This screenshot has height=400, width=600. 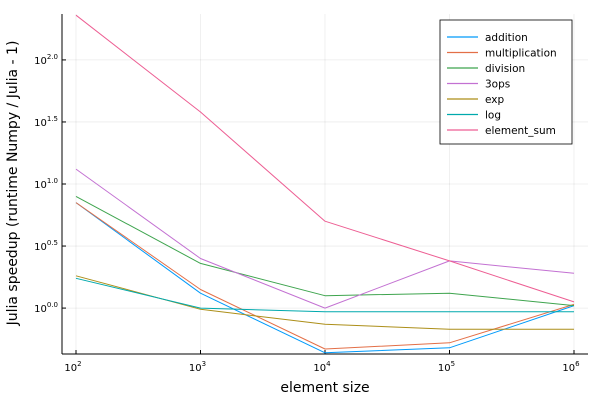 I want to click on x-tick-label: 10⁵, so click(x=446, y=367).